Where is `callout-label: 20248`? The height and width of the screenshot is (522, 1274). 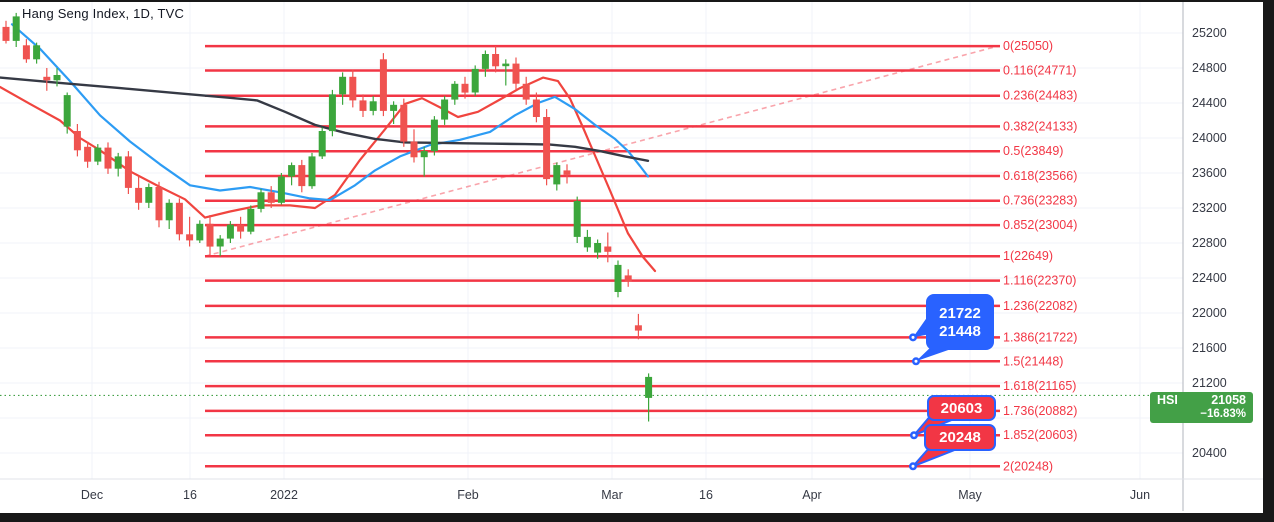
callout-label: 20248 is located at coordinates (960, 437).